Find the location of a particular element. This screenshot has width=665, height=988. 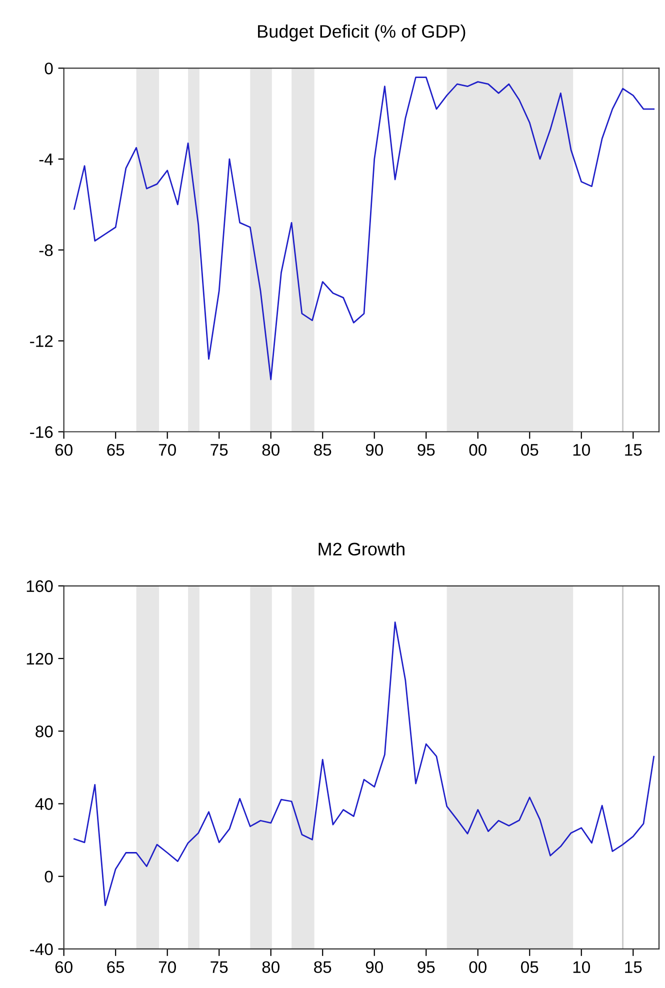

y-tick-label: -8 is located at coordinates (46, 250).